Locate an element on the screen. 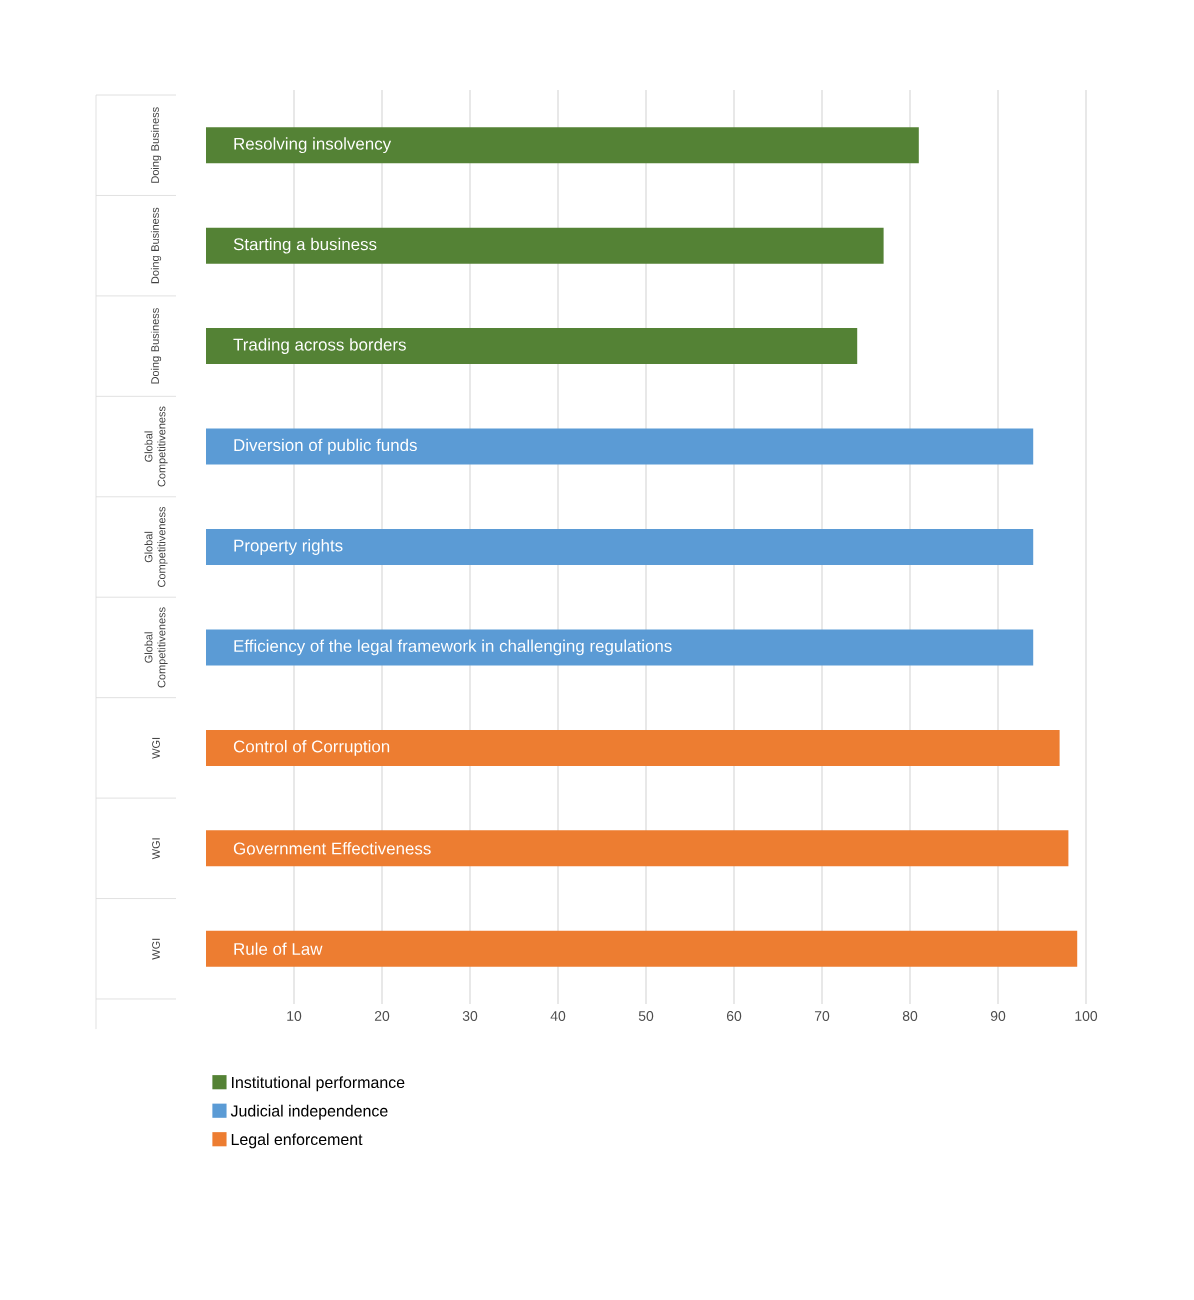  y-tick-label: Rule of Law is located at coordinates (278, 948).